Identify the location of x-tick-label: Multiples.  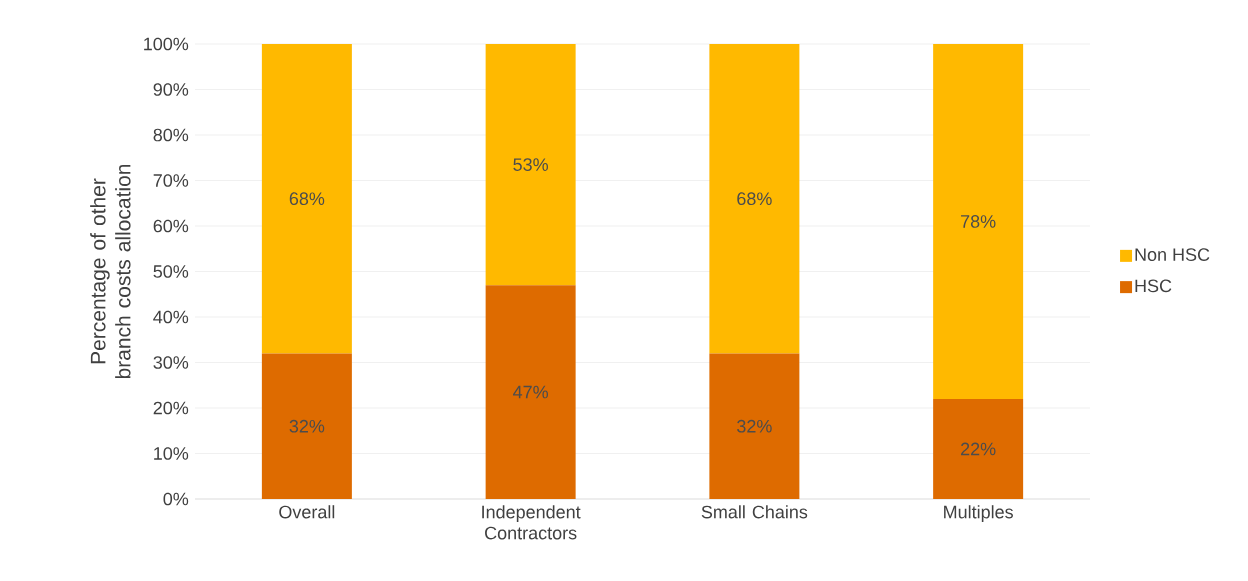
(978, 513).